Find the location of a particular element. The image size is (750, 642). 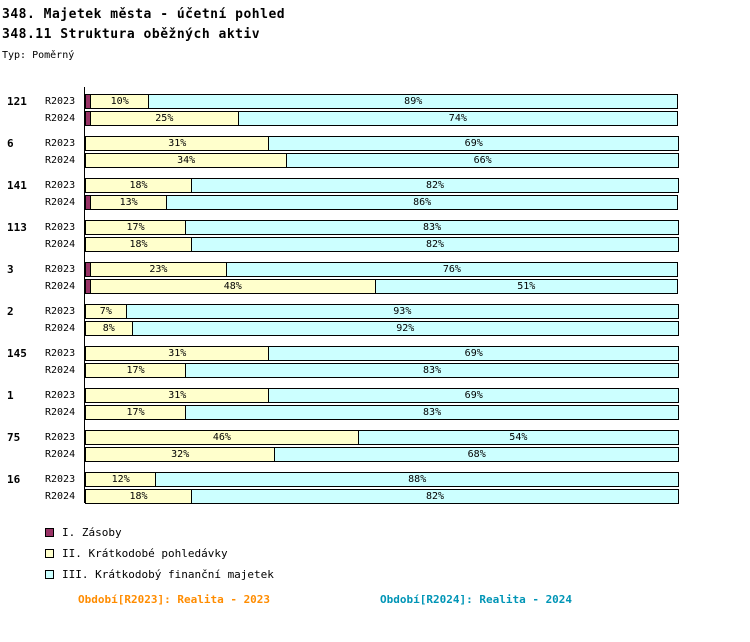

bar-row: 121 R2023 10% 89% is located at coordinates (375, 101).